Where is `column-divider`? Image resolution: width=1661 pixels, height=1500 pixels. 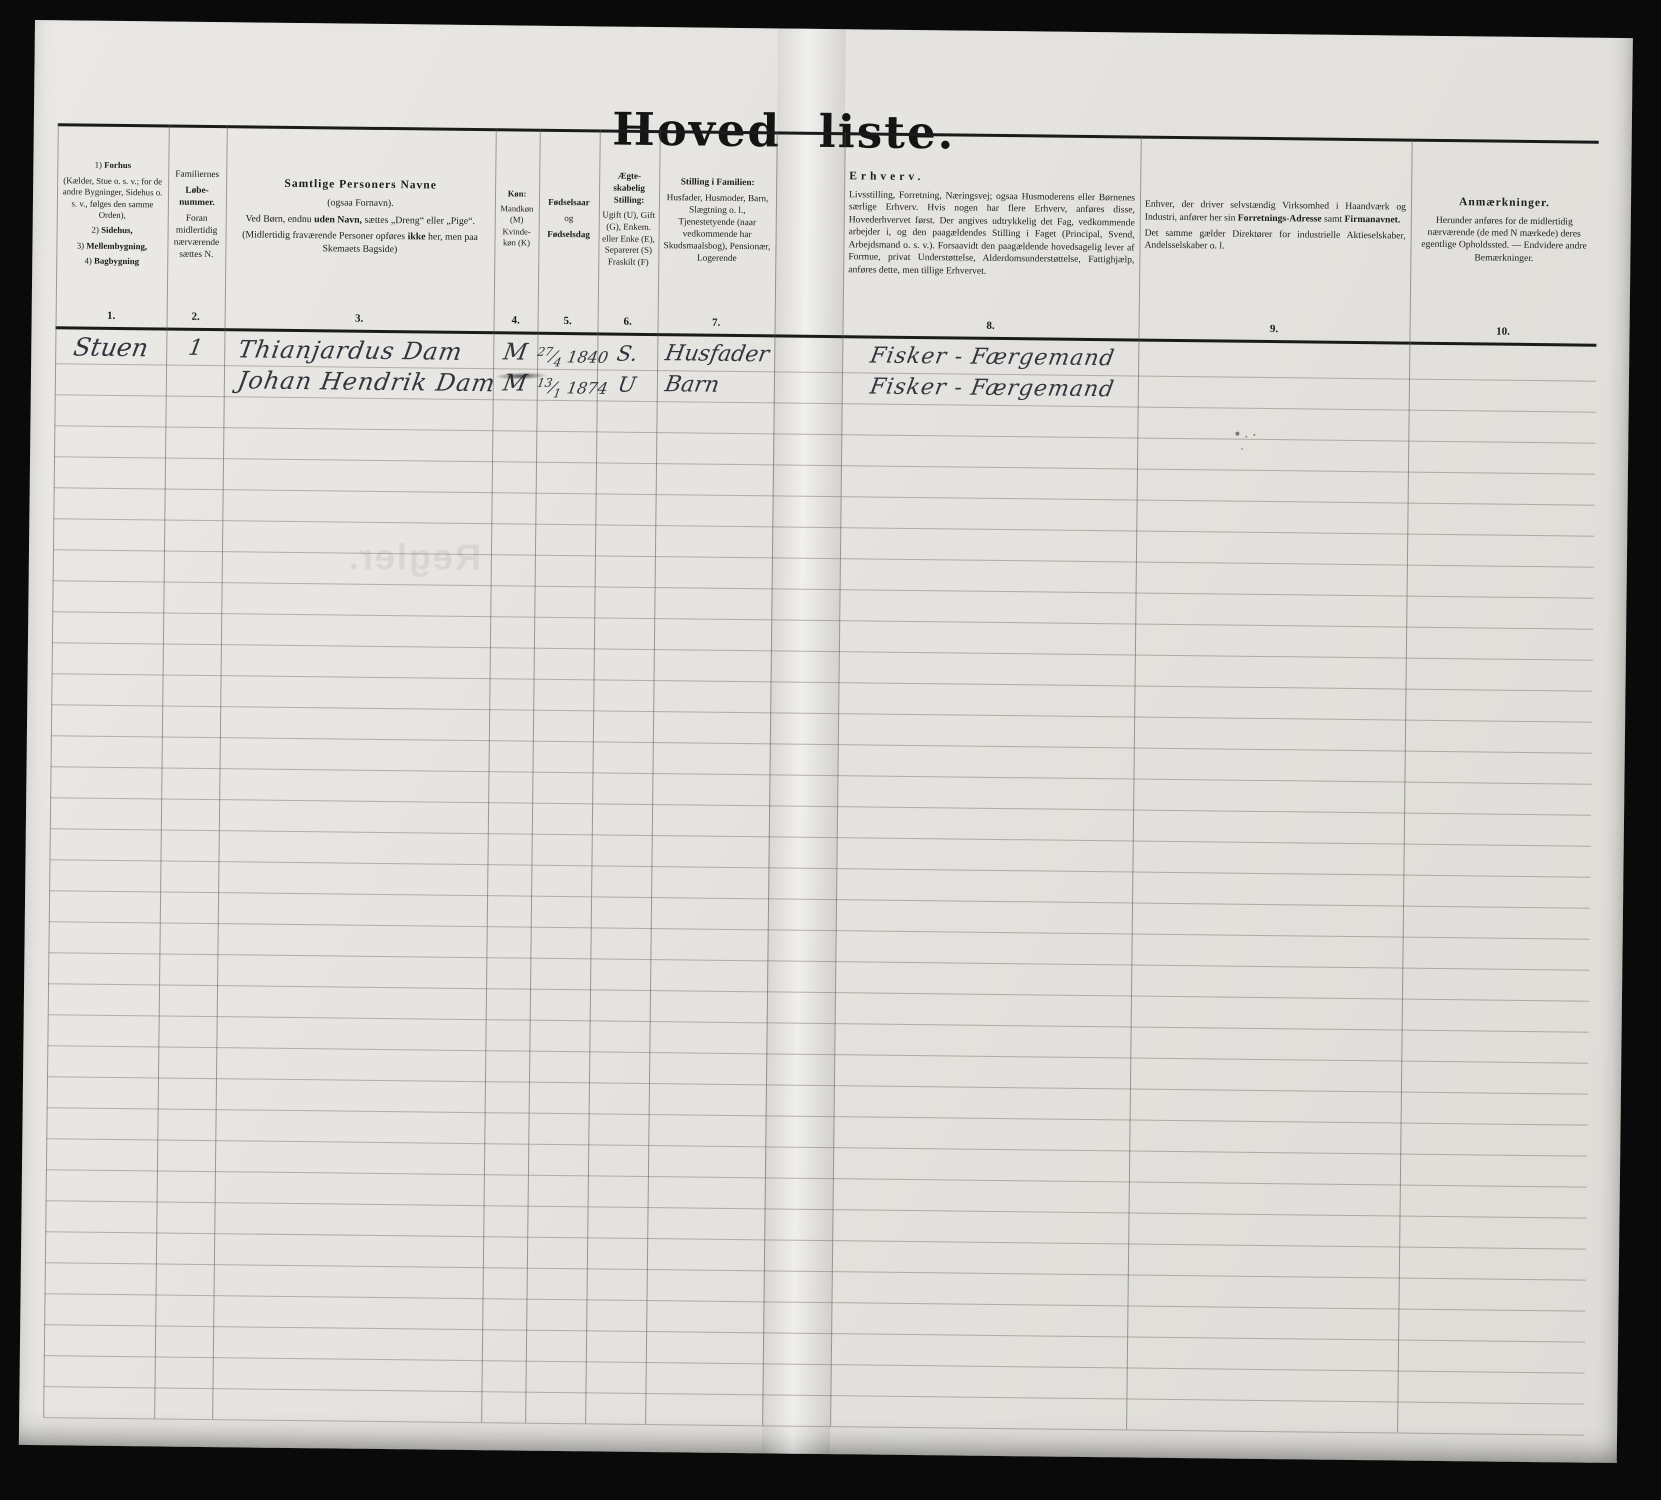
column-divider is located at coordinates (51, 770).